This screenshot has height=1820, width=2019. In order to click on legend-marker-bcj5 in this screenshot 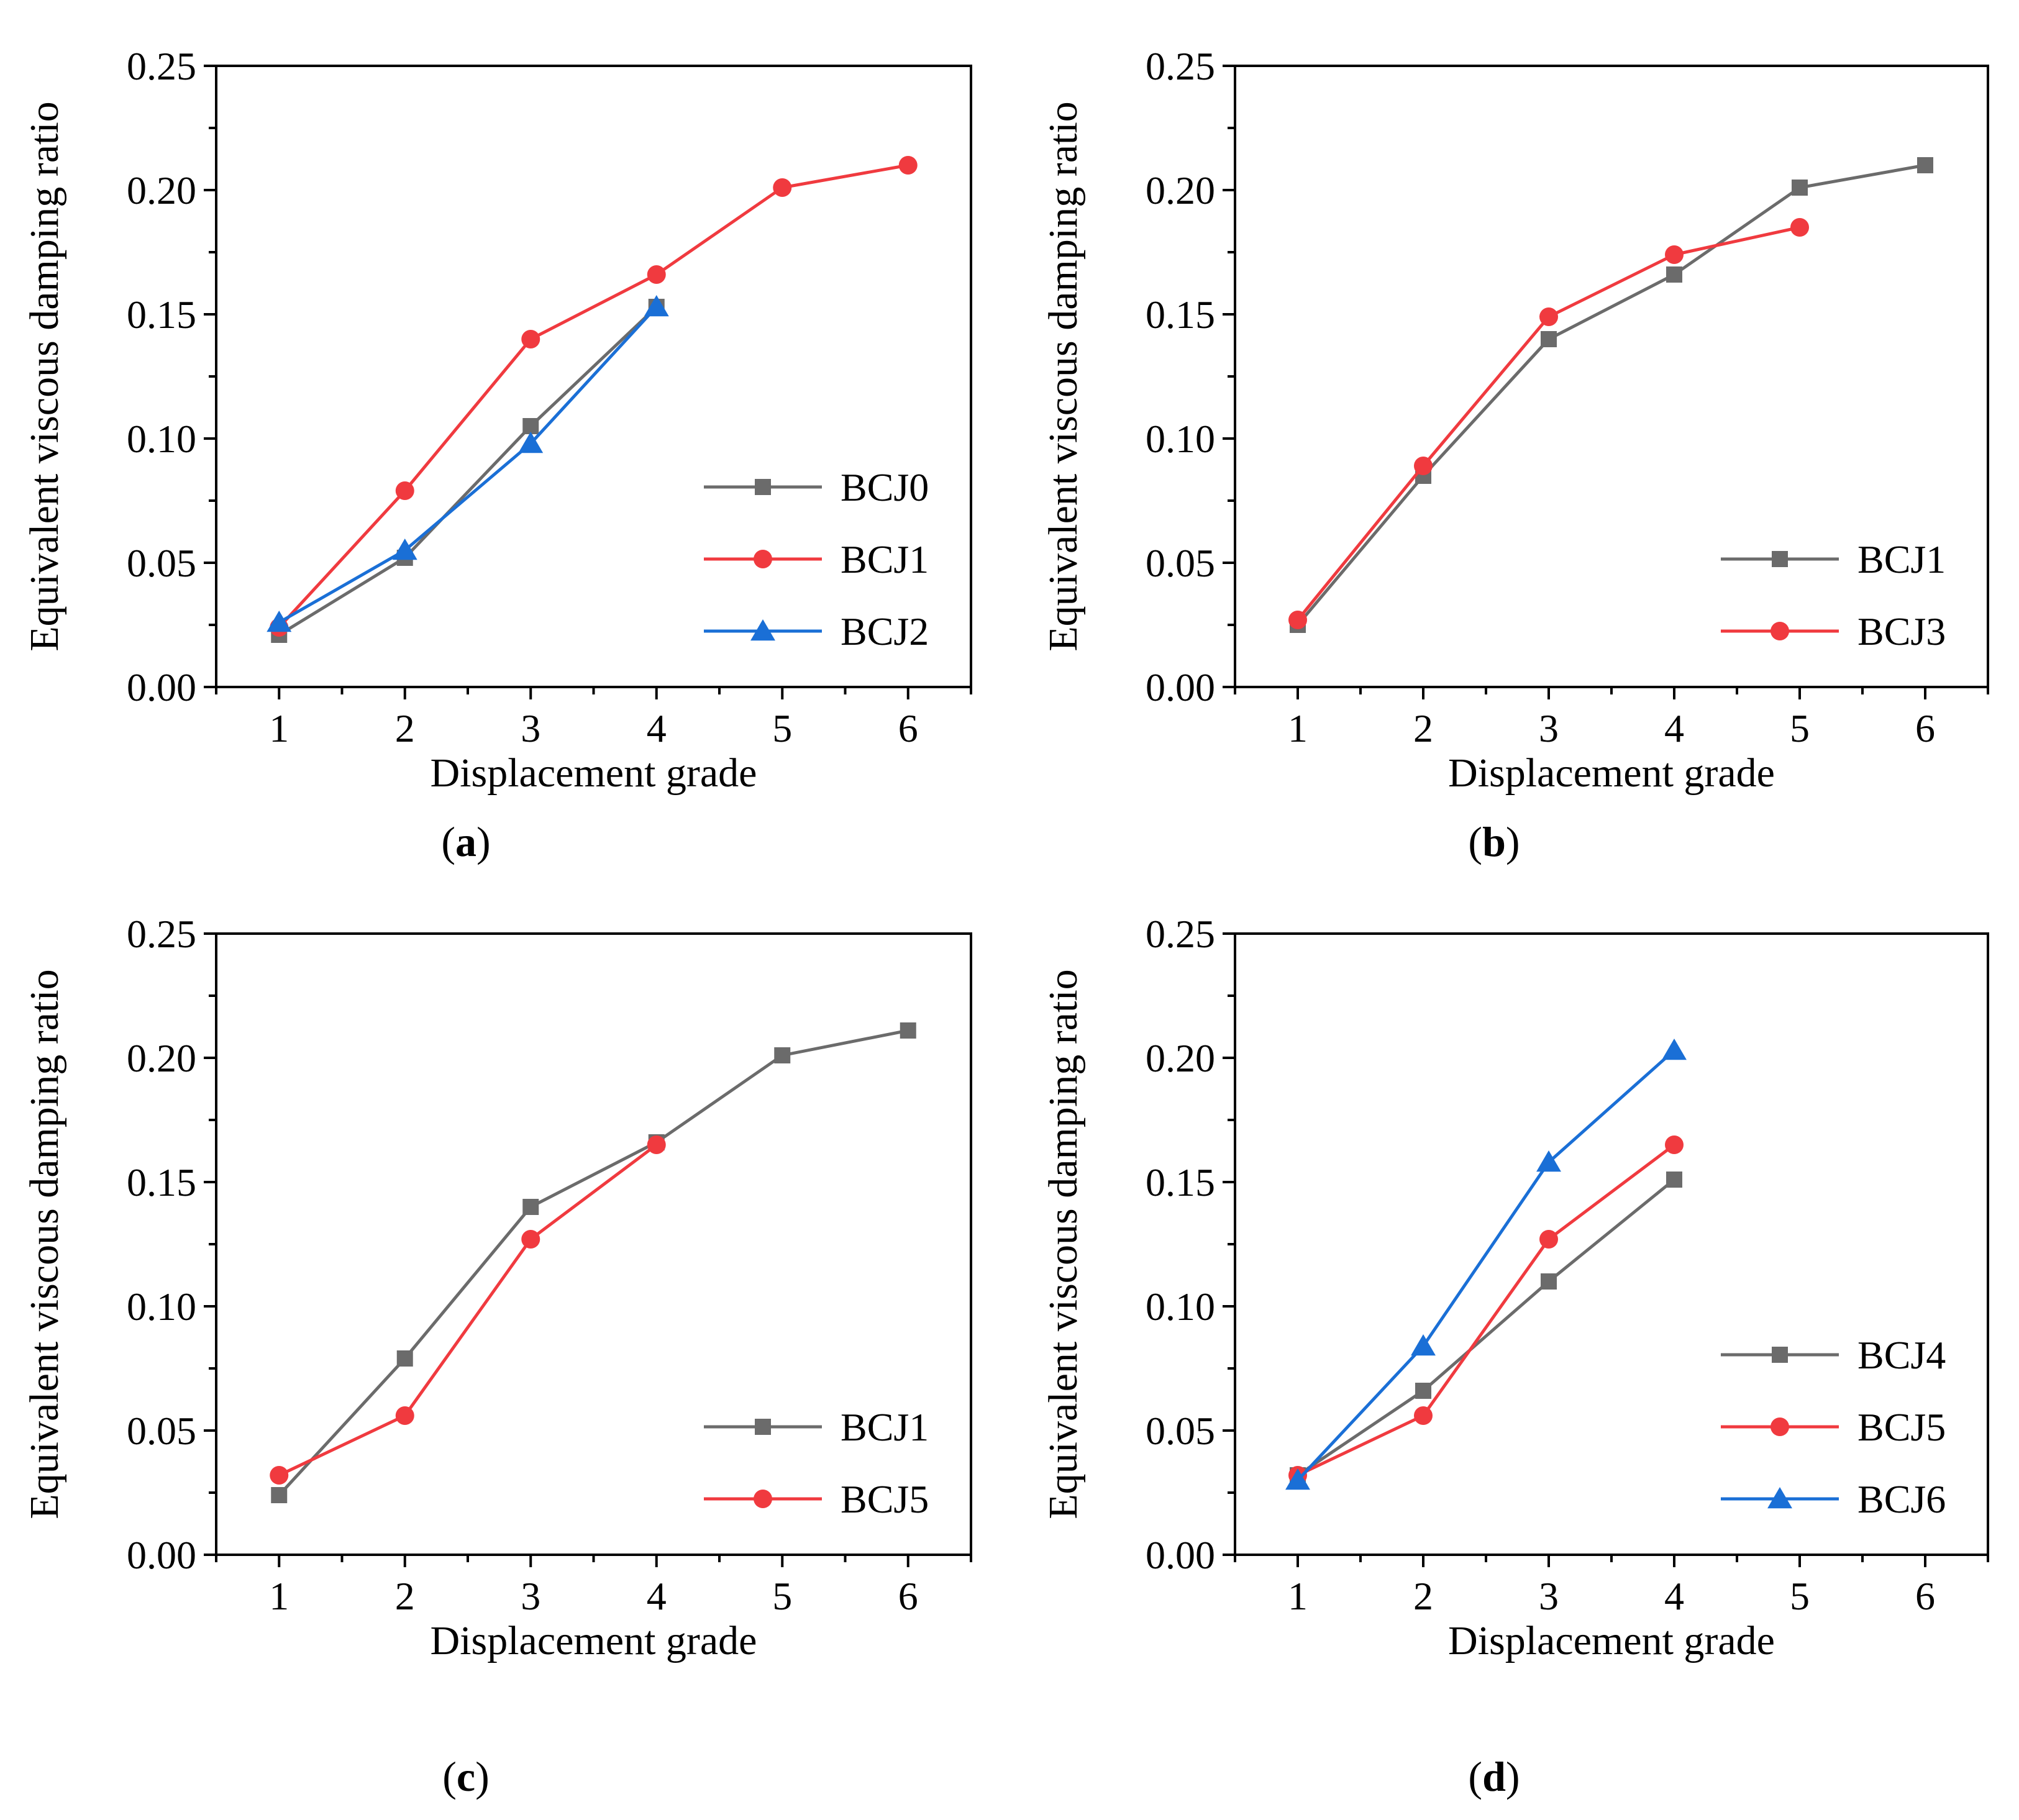, I will do `click(1780, 1426)`.